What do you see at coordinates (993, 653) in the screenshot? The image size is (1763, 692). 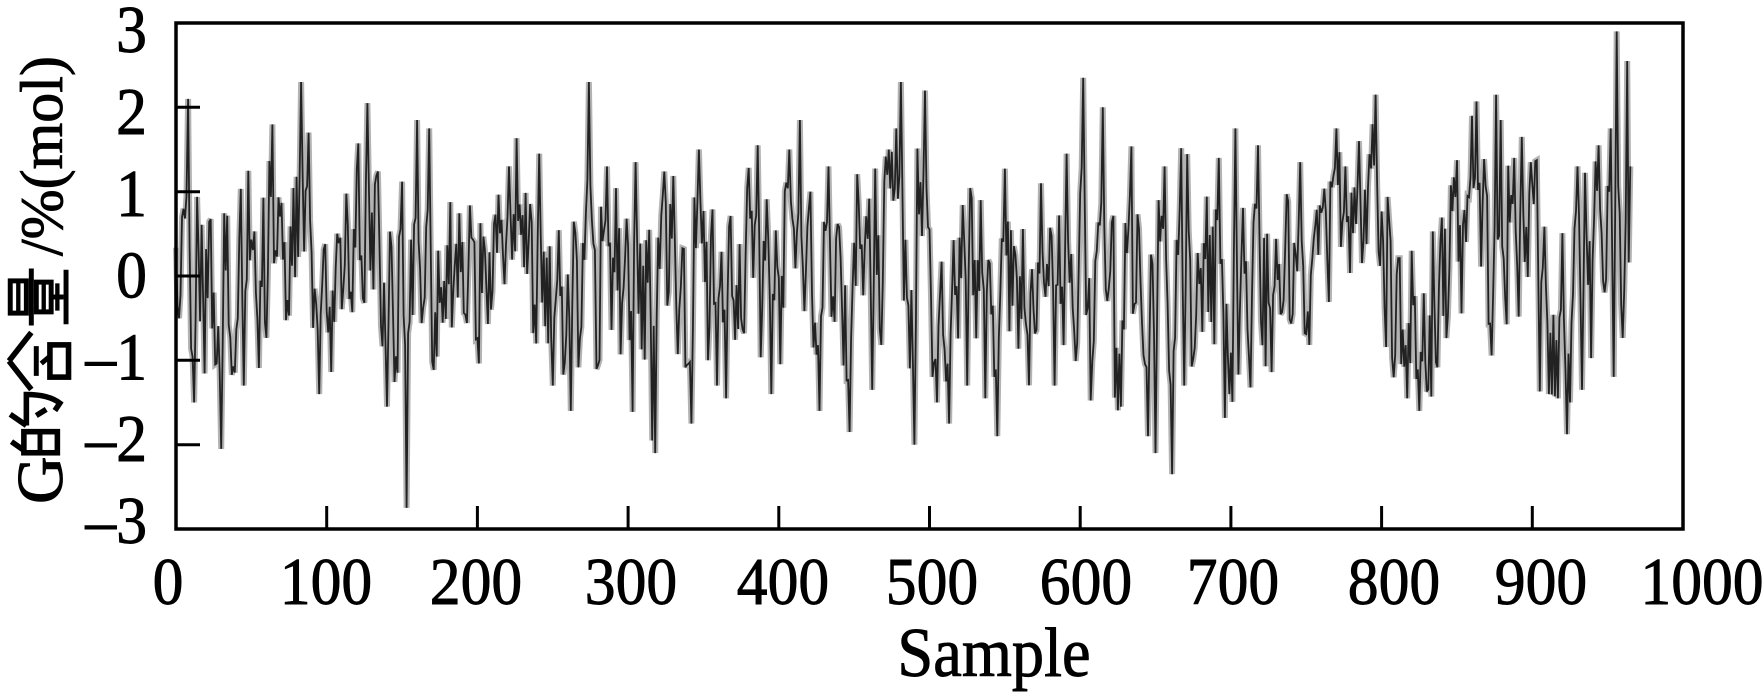 I see `svg-text: Sample` at bounding box center [993, 653].